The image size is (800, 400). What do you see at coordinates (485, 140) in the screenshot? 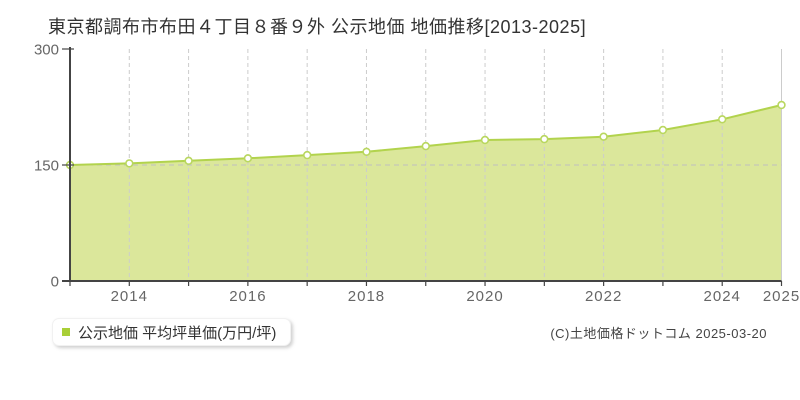
I see `data-point-2020` at bounding box center [485, 140].